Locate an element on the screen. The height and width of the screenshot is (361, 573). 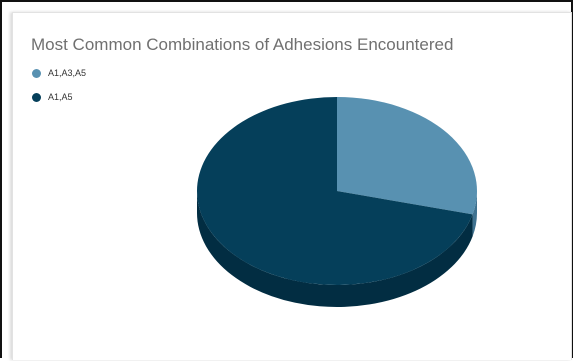
legend-item-1: A1,A5 is located at coordinates (59, 97).